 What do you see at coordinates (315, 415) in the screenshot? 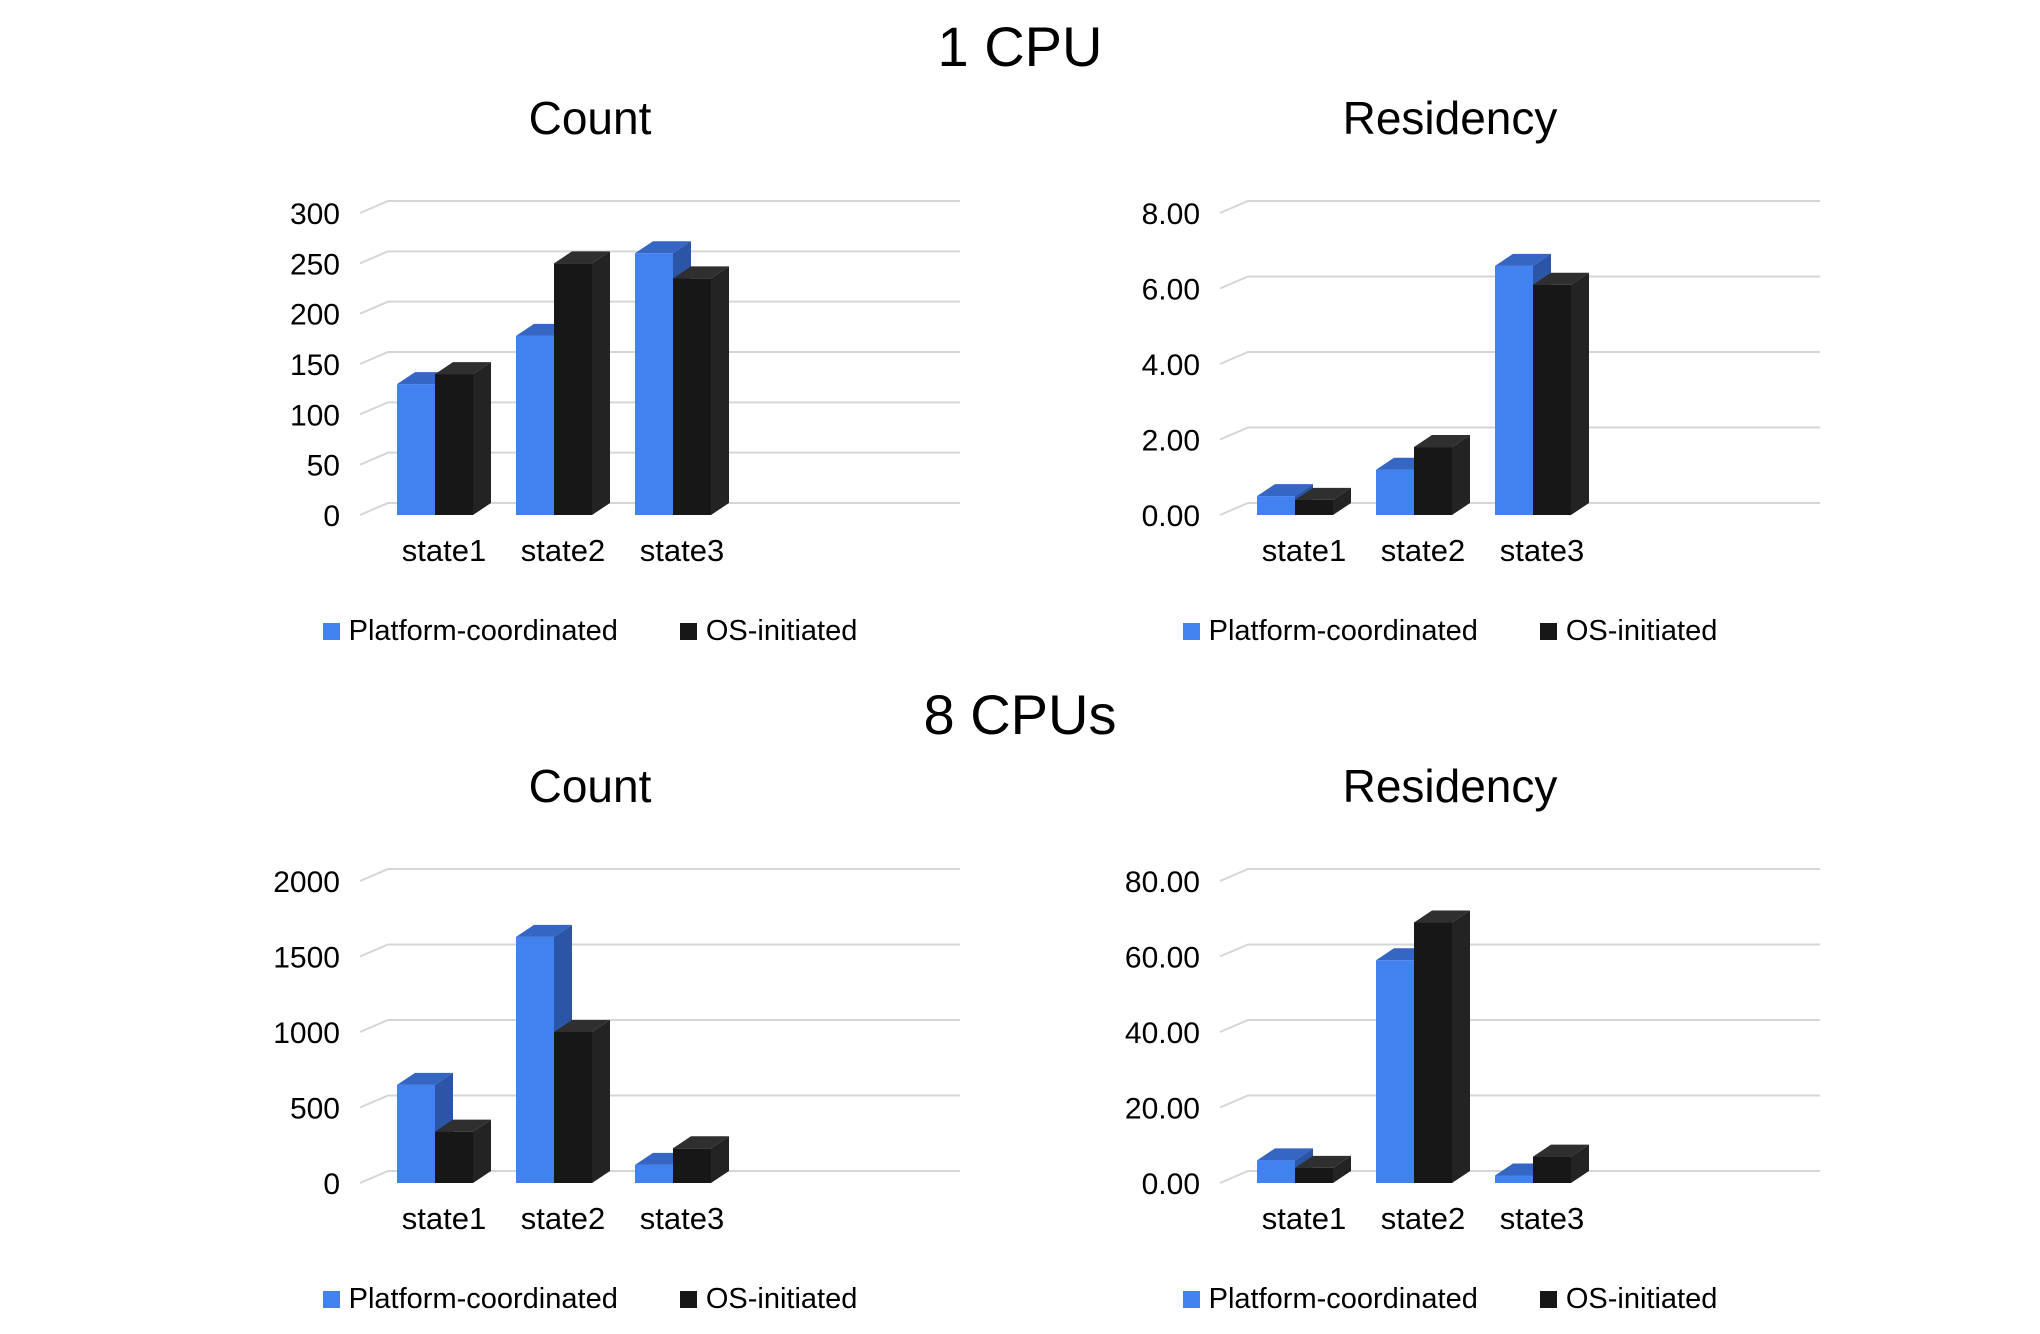
I see `y-tick-label: 100` at bounding box center [315, 415].